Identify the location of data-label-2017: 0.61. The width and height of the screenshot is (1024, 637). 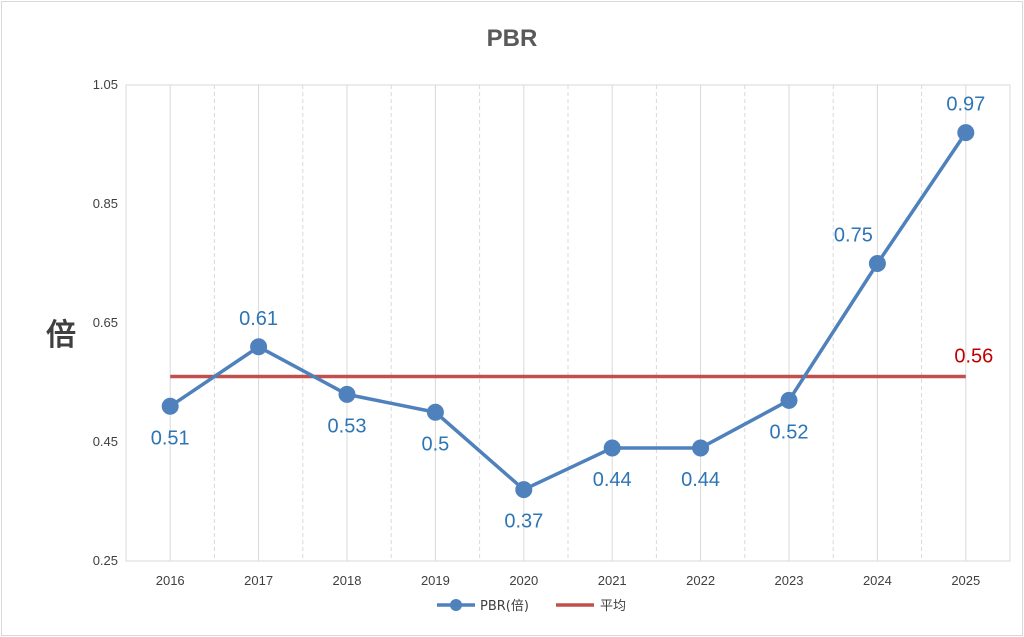
(258, 319).